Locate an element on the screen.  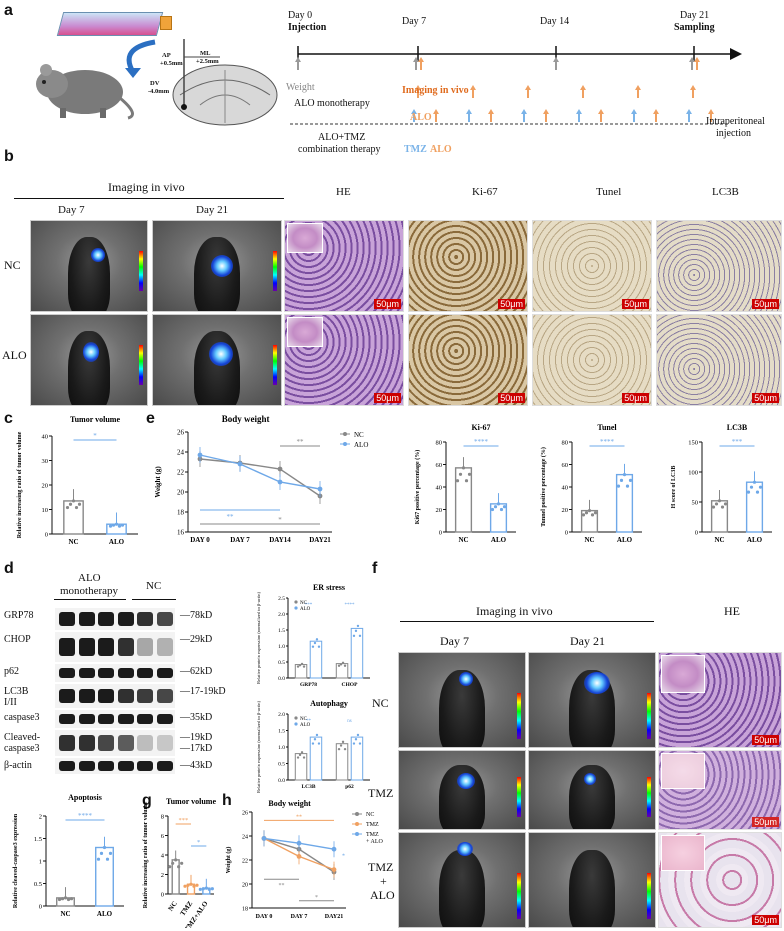
chart-title: Ki-67 is located at coordinates (480, 427).